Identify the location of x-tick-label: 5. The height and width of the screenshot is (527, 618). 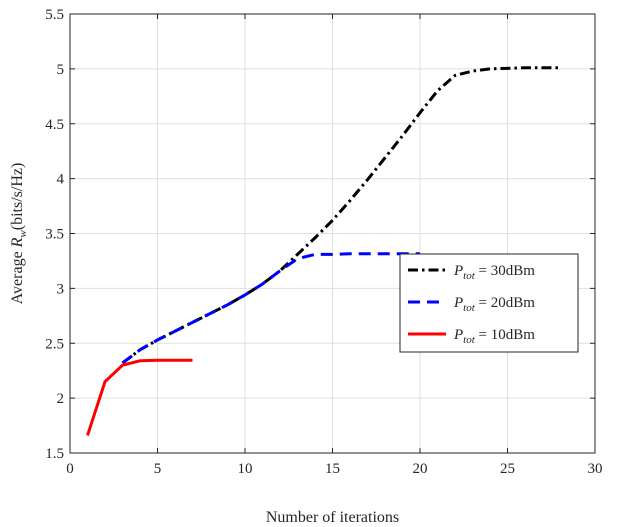
(158, 469).